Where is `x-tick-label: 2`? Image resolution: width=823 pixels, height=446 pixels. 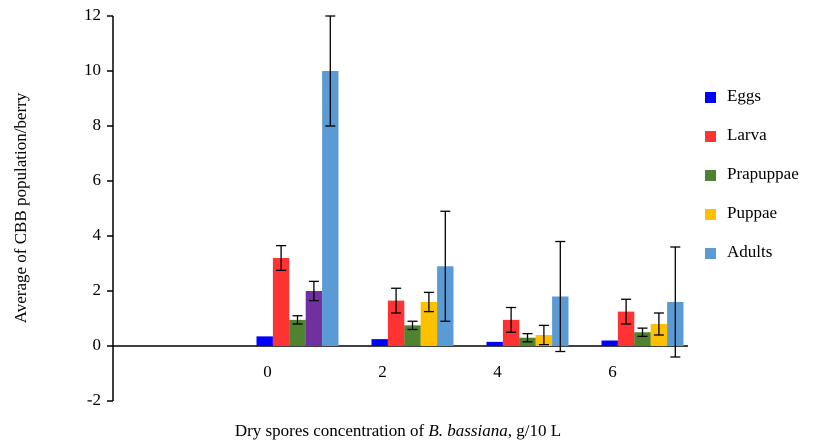
x-tick-label: 2 is located at coordinates (382, 371).